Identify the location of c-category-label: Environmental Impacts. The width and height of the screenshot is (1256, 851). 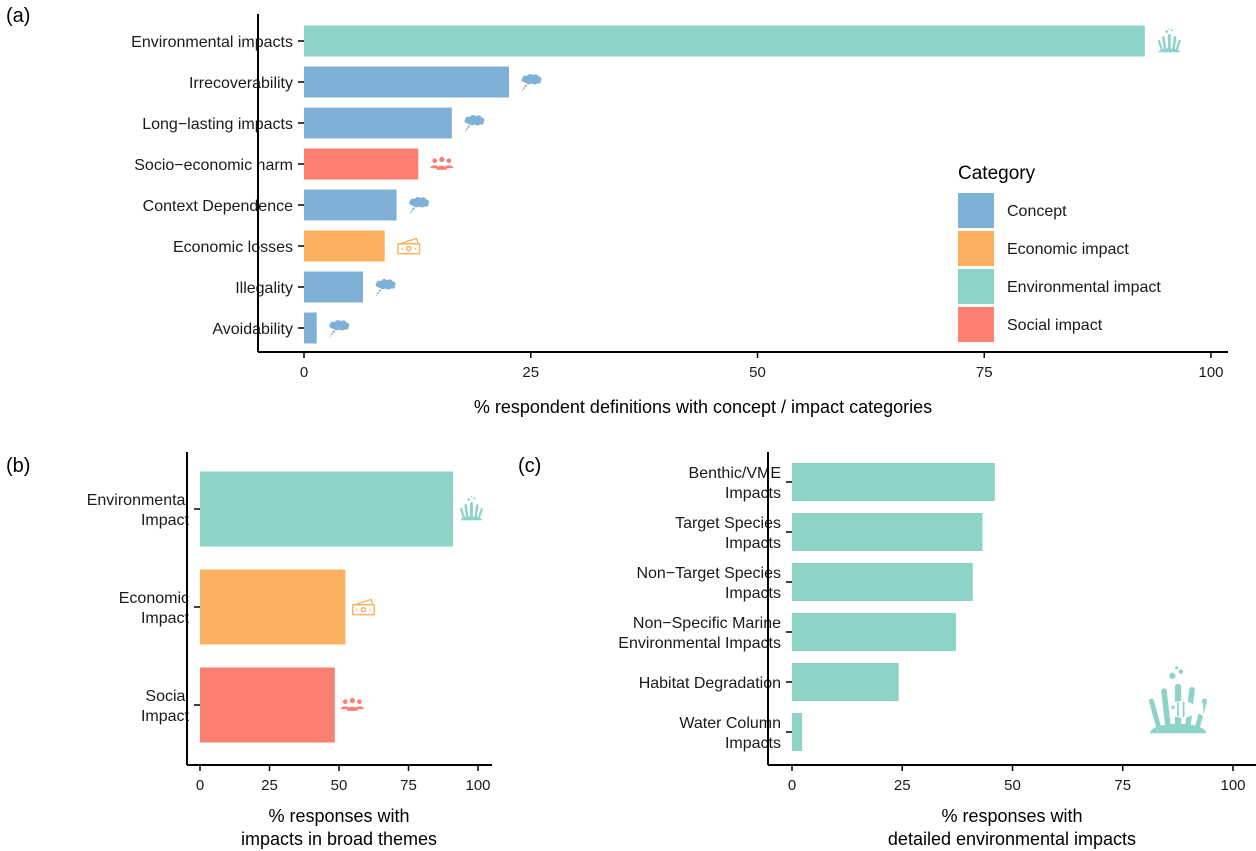
(699, 643).